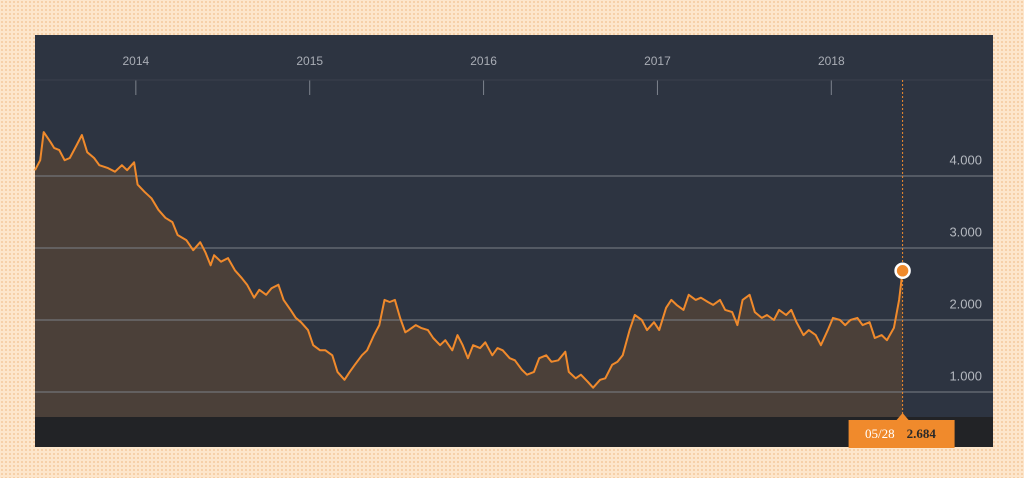 Image resolution: width=1024 pixels, height=478 pixels. What do you see at coordinates (514, 432) in the screenshot?
I see `footer-bar` at bounding box center [514, 432].